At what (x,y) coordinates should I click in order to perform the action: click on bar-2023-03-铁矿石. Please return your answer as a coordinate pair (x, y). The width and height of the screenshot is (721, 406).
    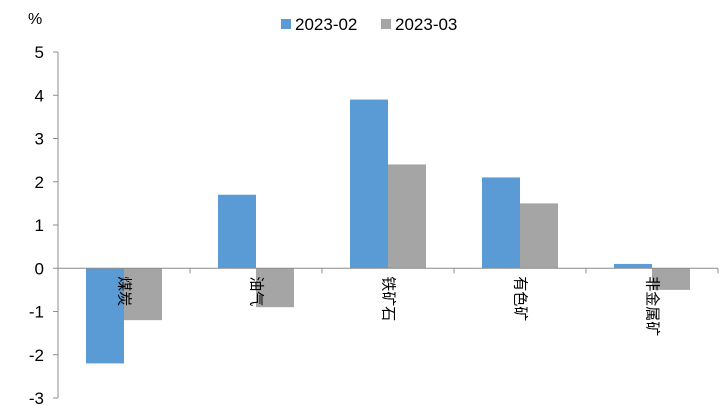
    Looking at the image, I should click on (407, 216).